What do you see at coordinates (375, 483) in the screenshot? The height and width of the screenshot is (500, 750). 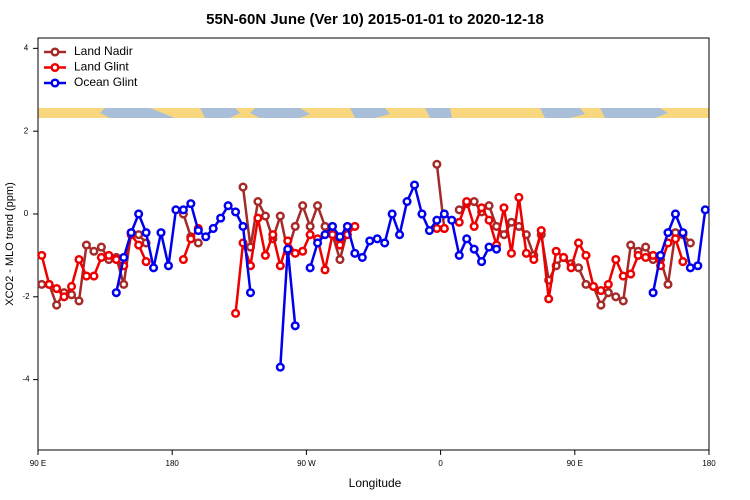 I see `x-axis-label: Longitude` at bounding box center [375, 483].